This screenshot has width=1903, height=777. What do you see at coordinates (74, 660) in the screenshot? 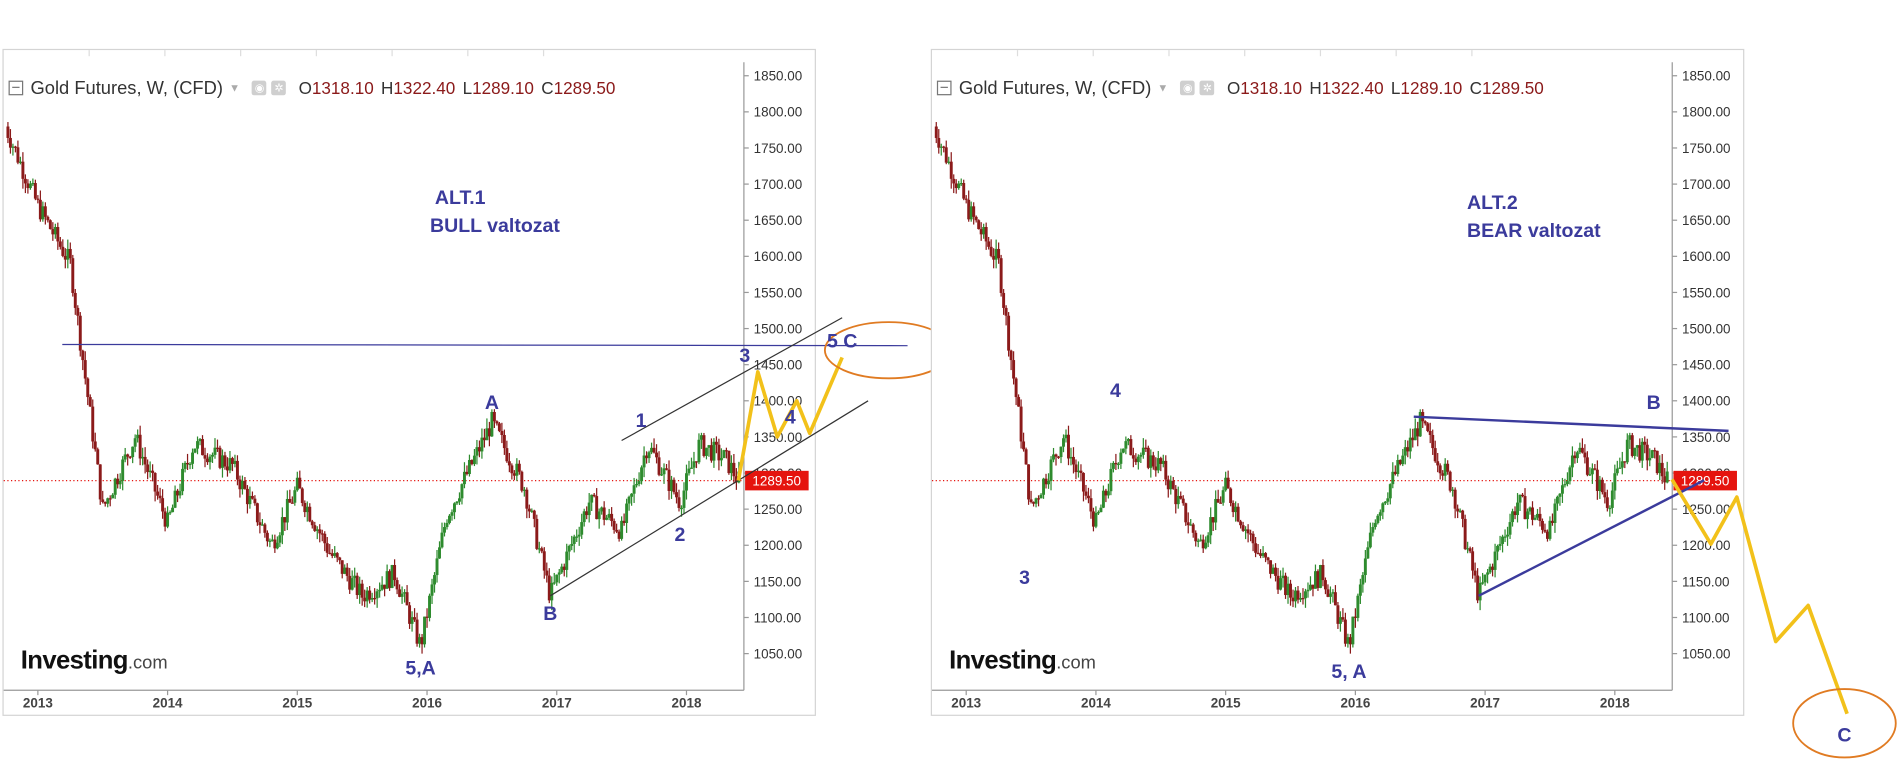
I see `logo-brand: Investing` at bounding box center [74, 660].